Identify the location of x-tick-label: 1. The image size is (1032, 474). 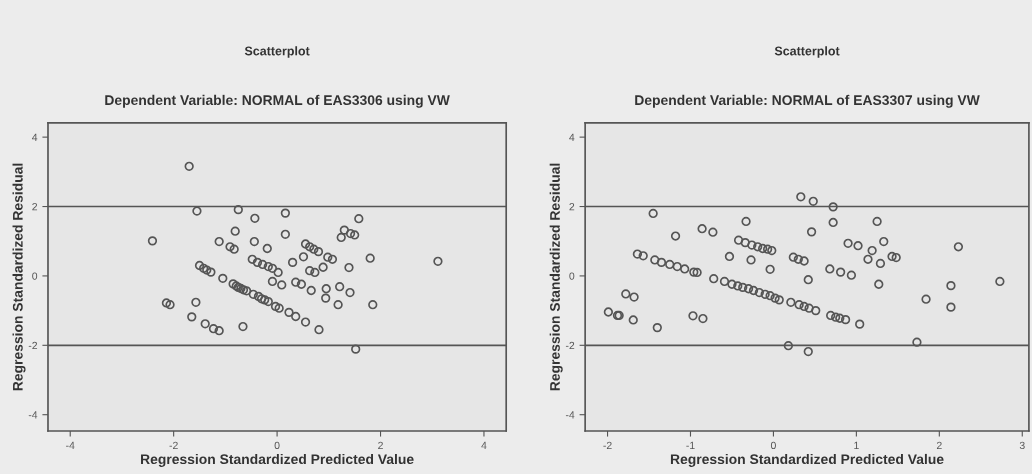
(856, 445).